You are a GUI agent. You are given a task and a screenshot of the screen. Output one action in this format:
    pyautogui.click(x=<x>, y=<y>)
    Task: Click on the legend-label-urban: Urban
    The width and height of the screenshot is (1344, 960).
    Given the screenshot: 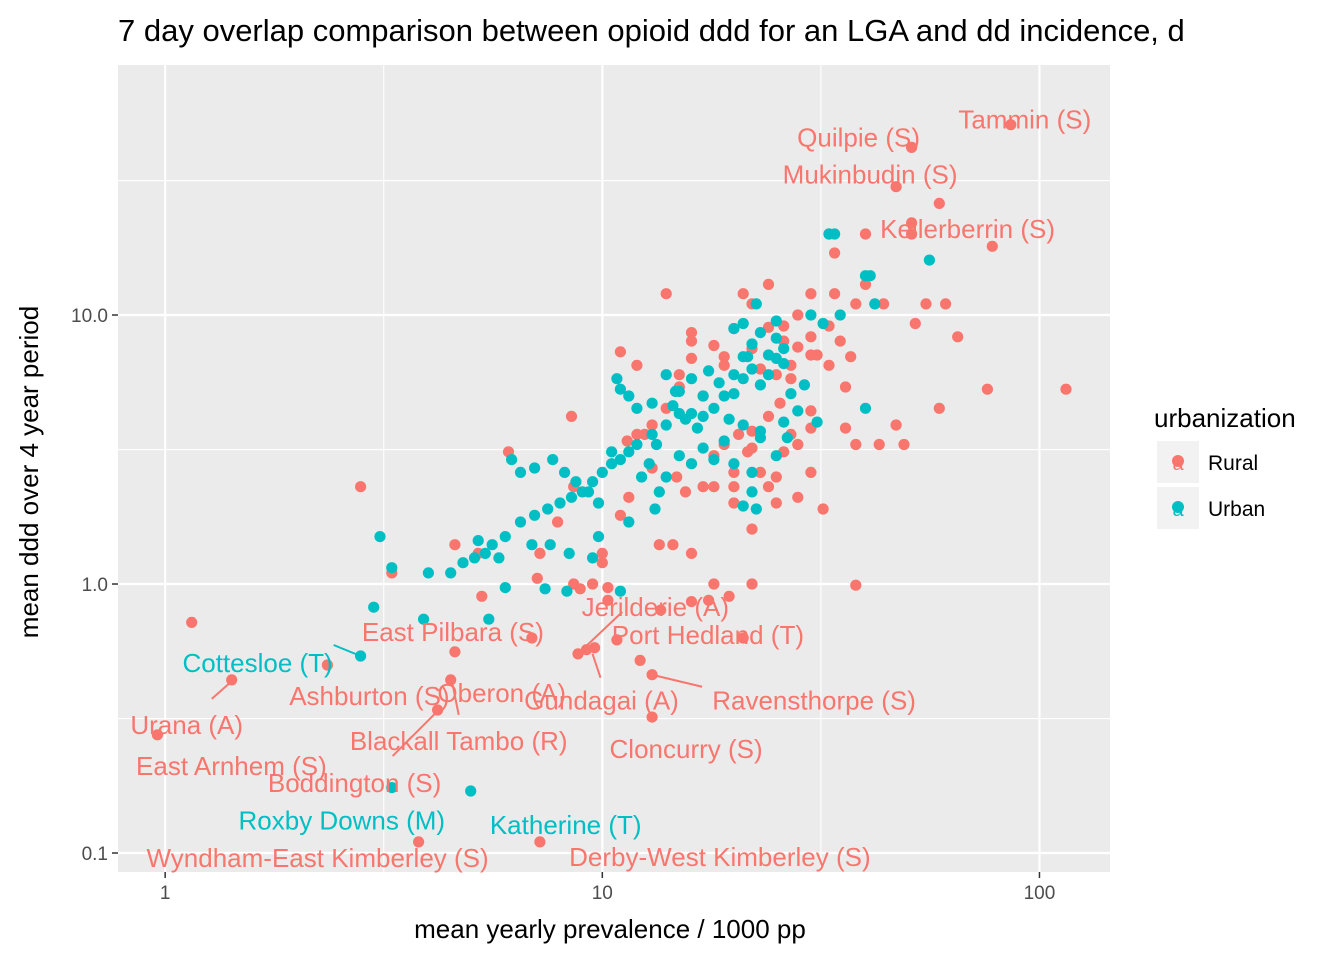 What is the action you would take?
    pyautogui.click(x=1236, y=509)
    